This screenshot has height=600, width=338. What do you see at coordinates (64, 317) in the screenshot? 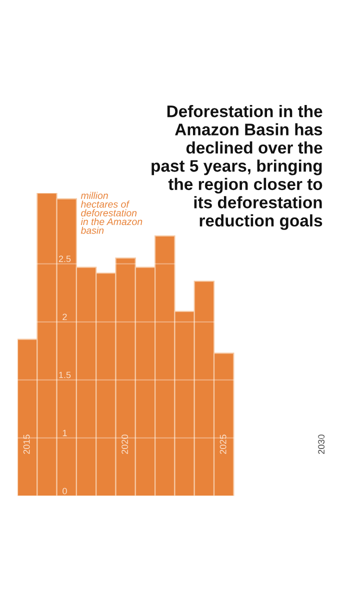
I see `y-tick-label: 2` at bounding box center [64, 317].